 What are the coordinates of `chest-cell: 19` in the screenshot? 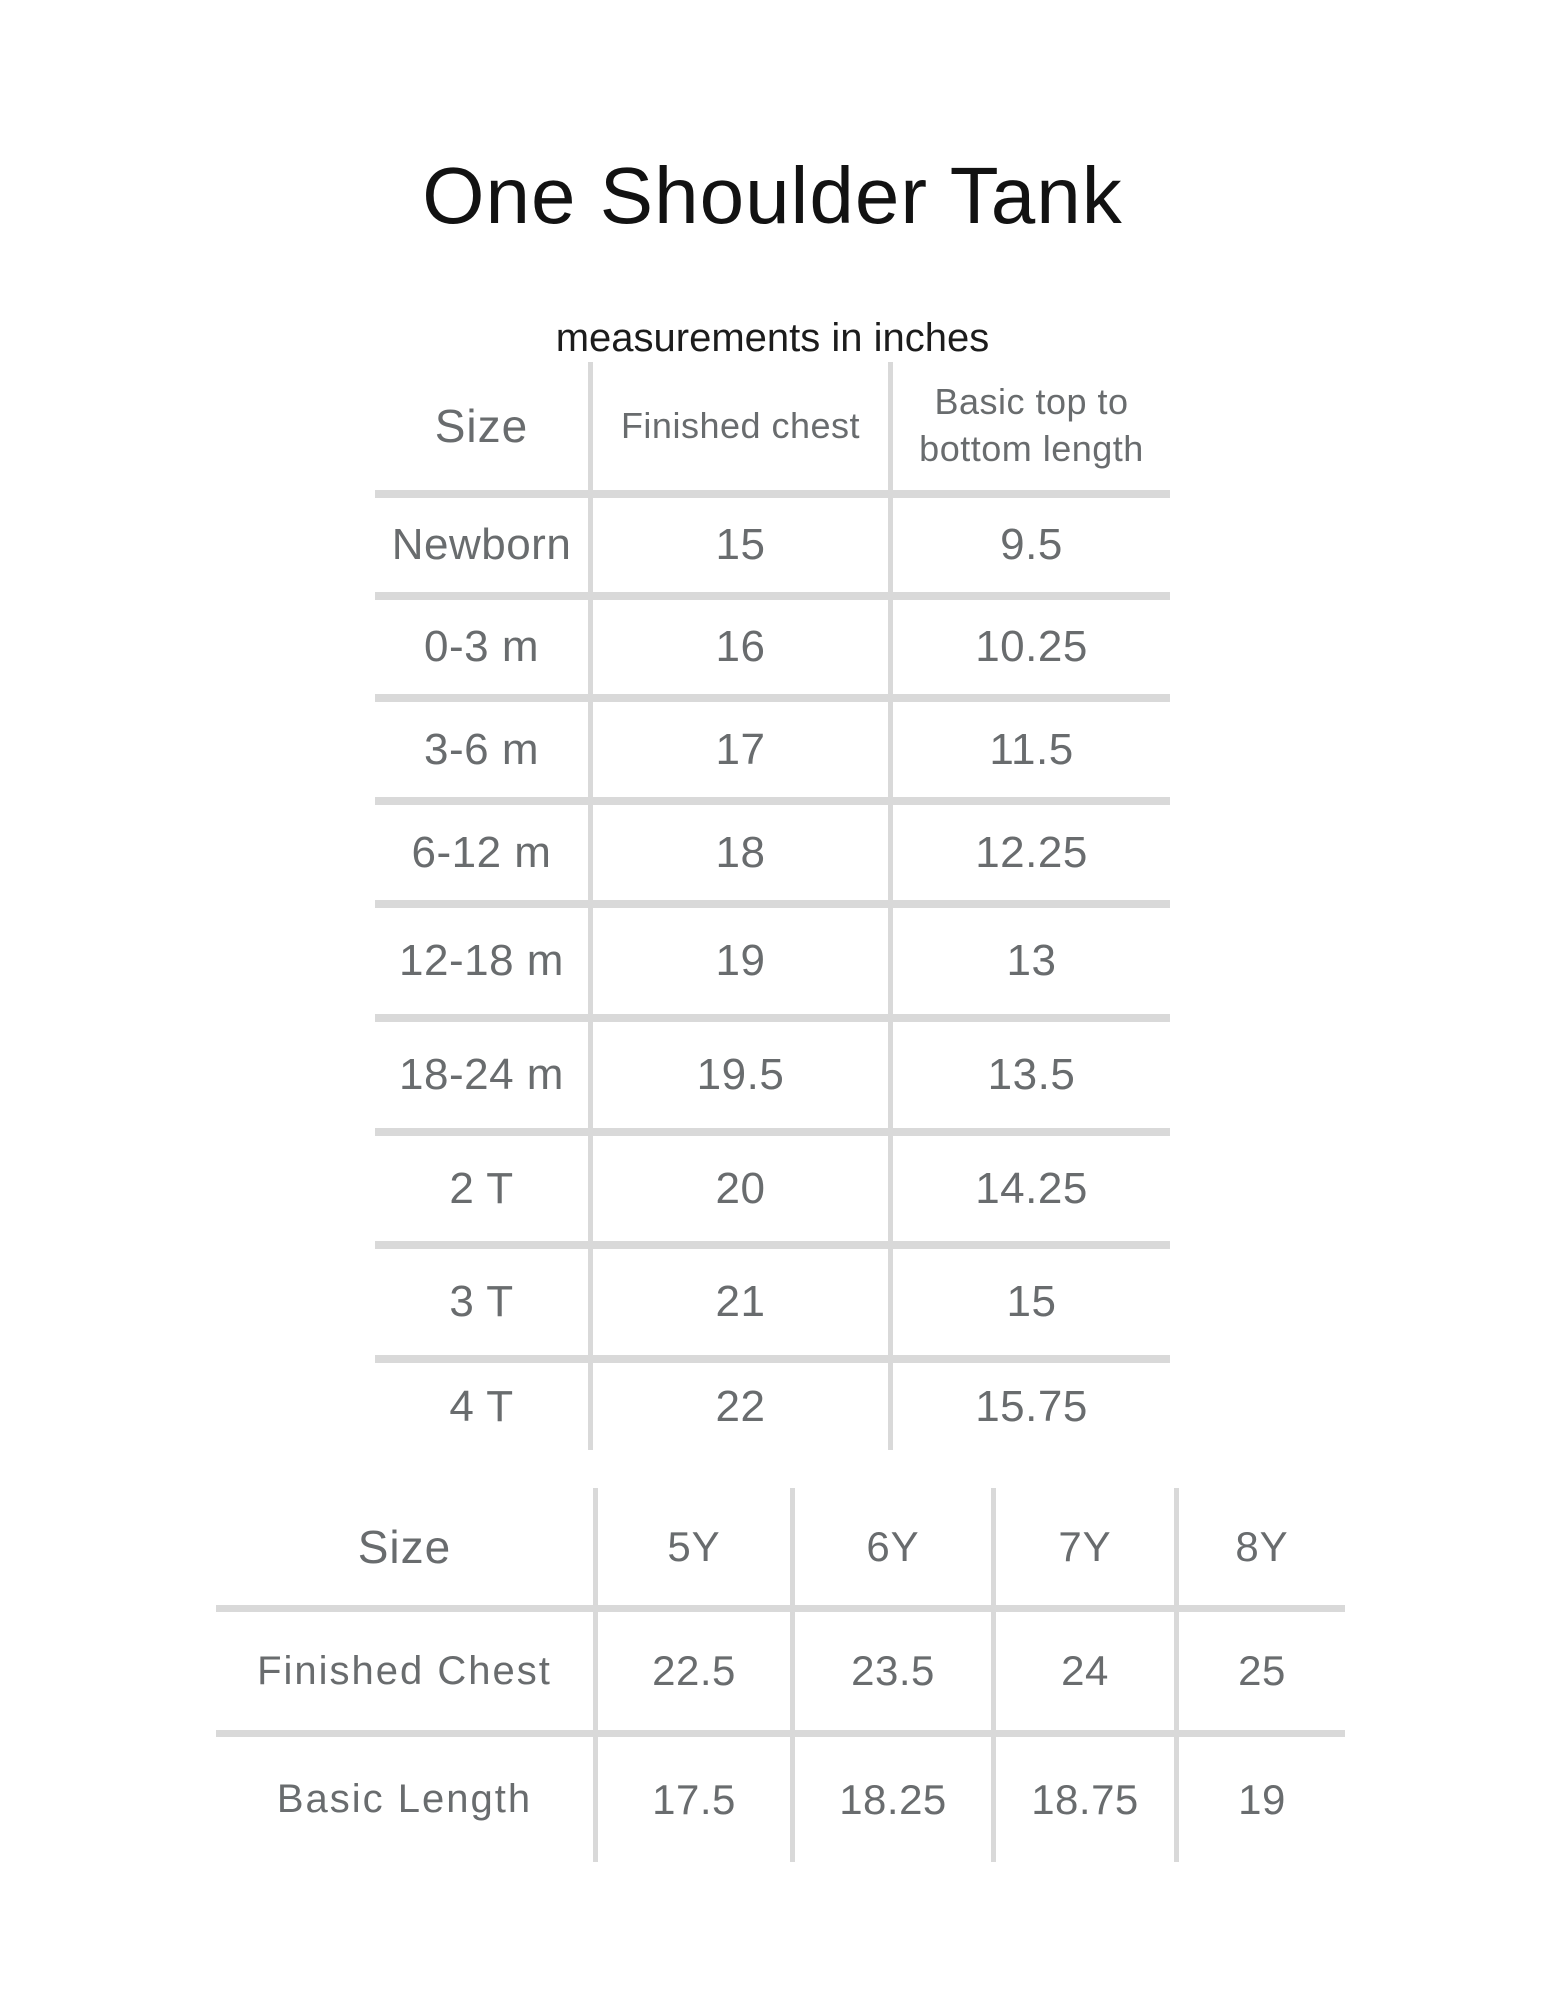 It's located at (738, 961).